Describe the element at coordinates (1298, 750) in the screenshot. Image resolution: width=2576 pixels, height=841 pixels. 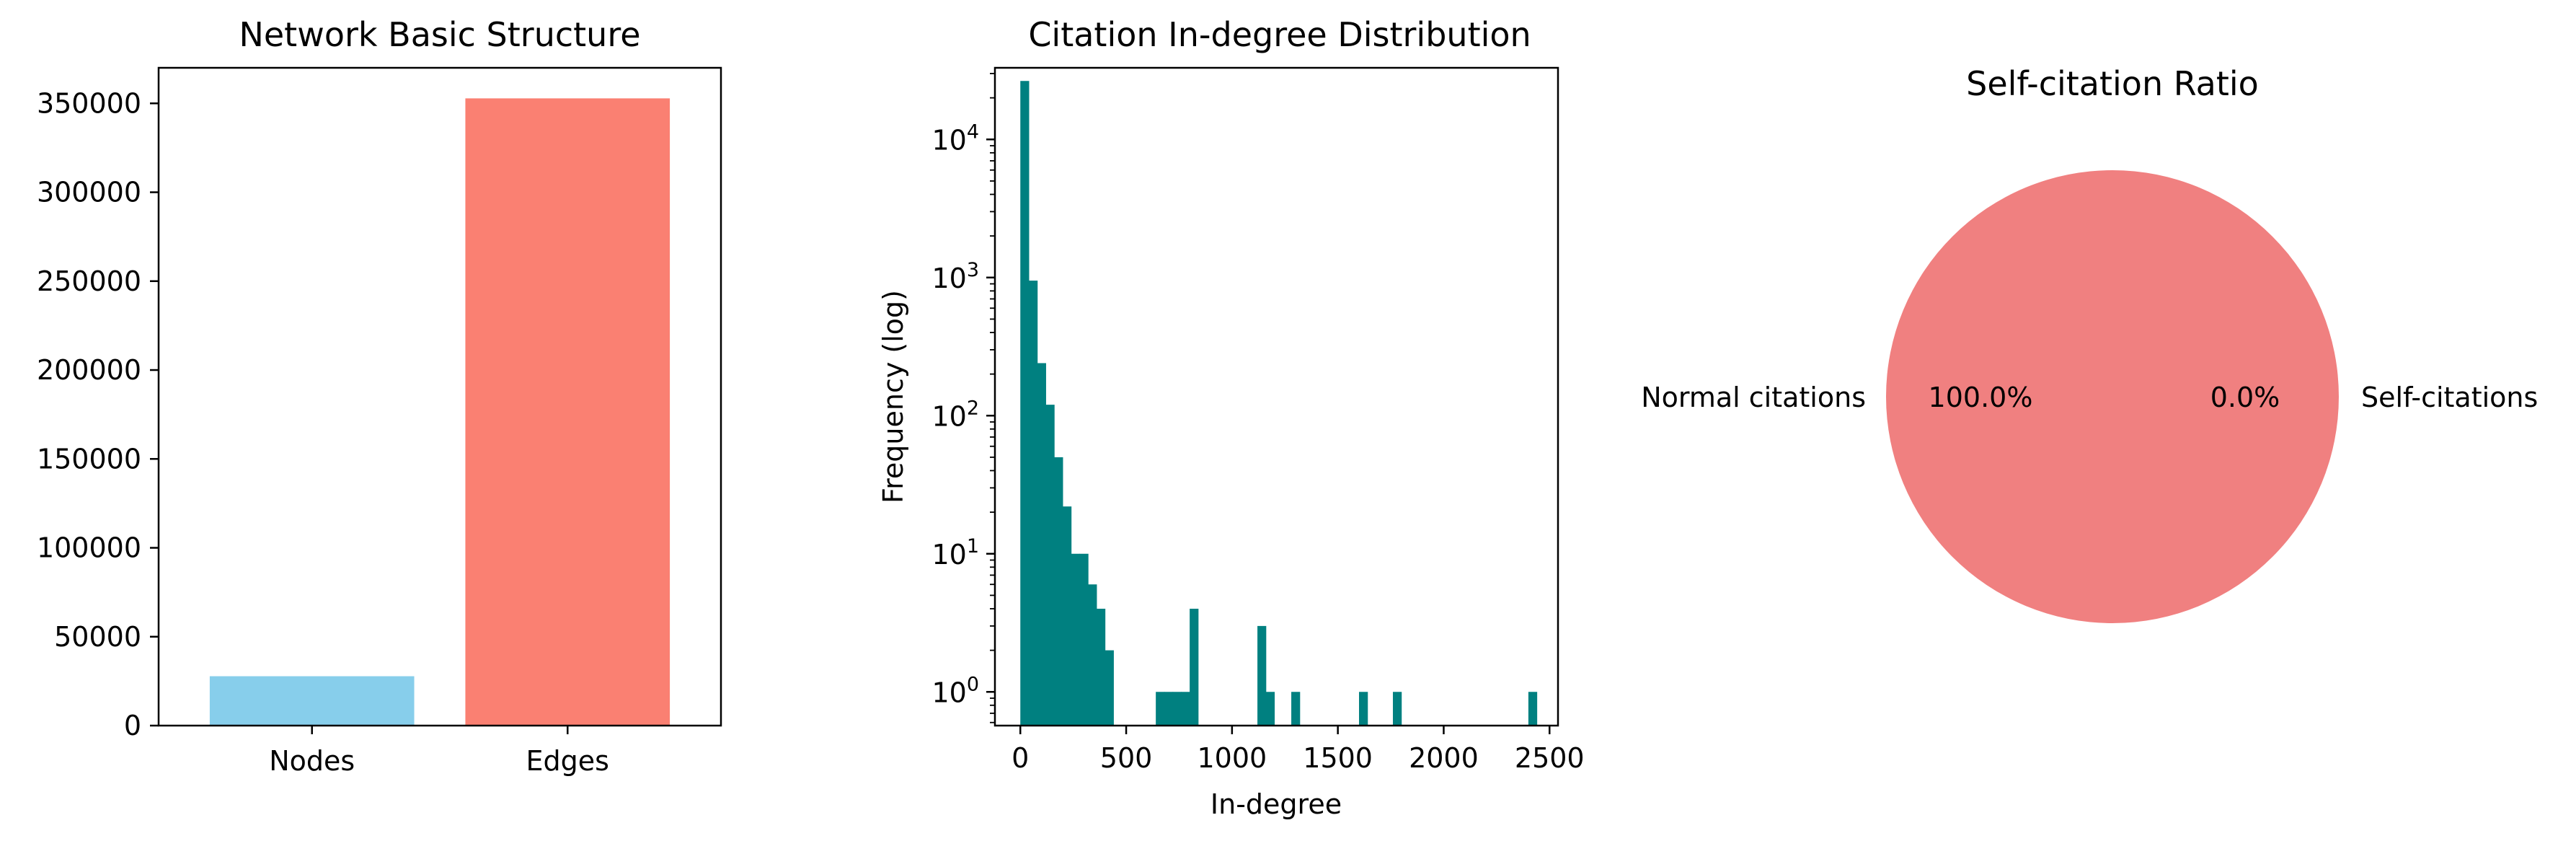
I see `x-axis-ticks: 0 500 1000 1500 2000 2500` at that location.